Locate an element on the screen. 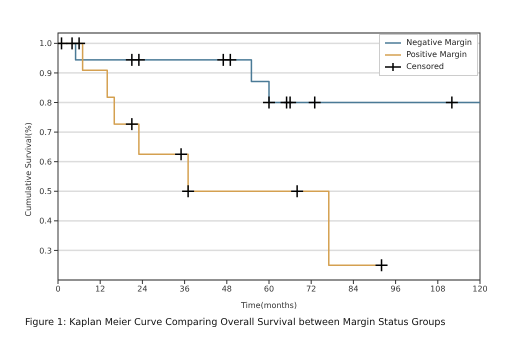 The height and width of the screenshot is (347, 506). legend-label: Censored is located at coordinates (425, 67).